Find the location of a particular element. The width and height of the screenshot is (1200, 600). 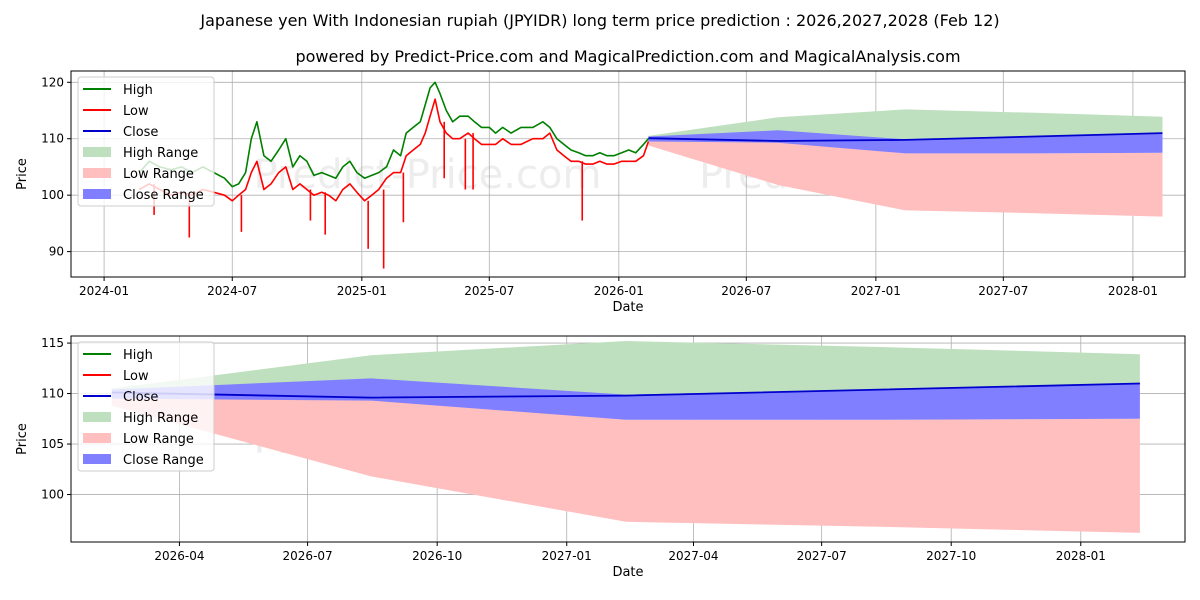

x-tick-label: 2024-01 is located at coordinates (104, 291).